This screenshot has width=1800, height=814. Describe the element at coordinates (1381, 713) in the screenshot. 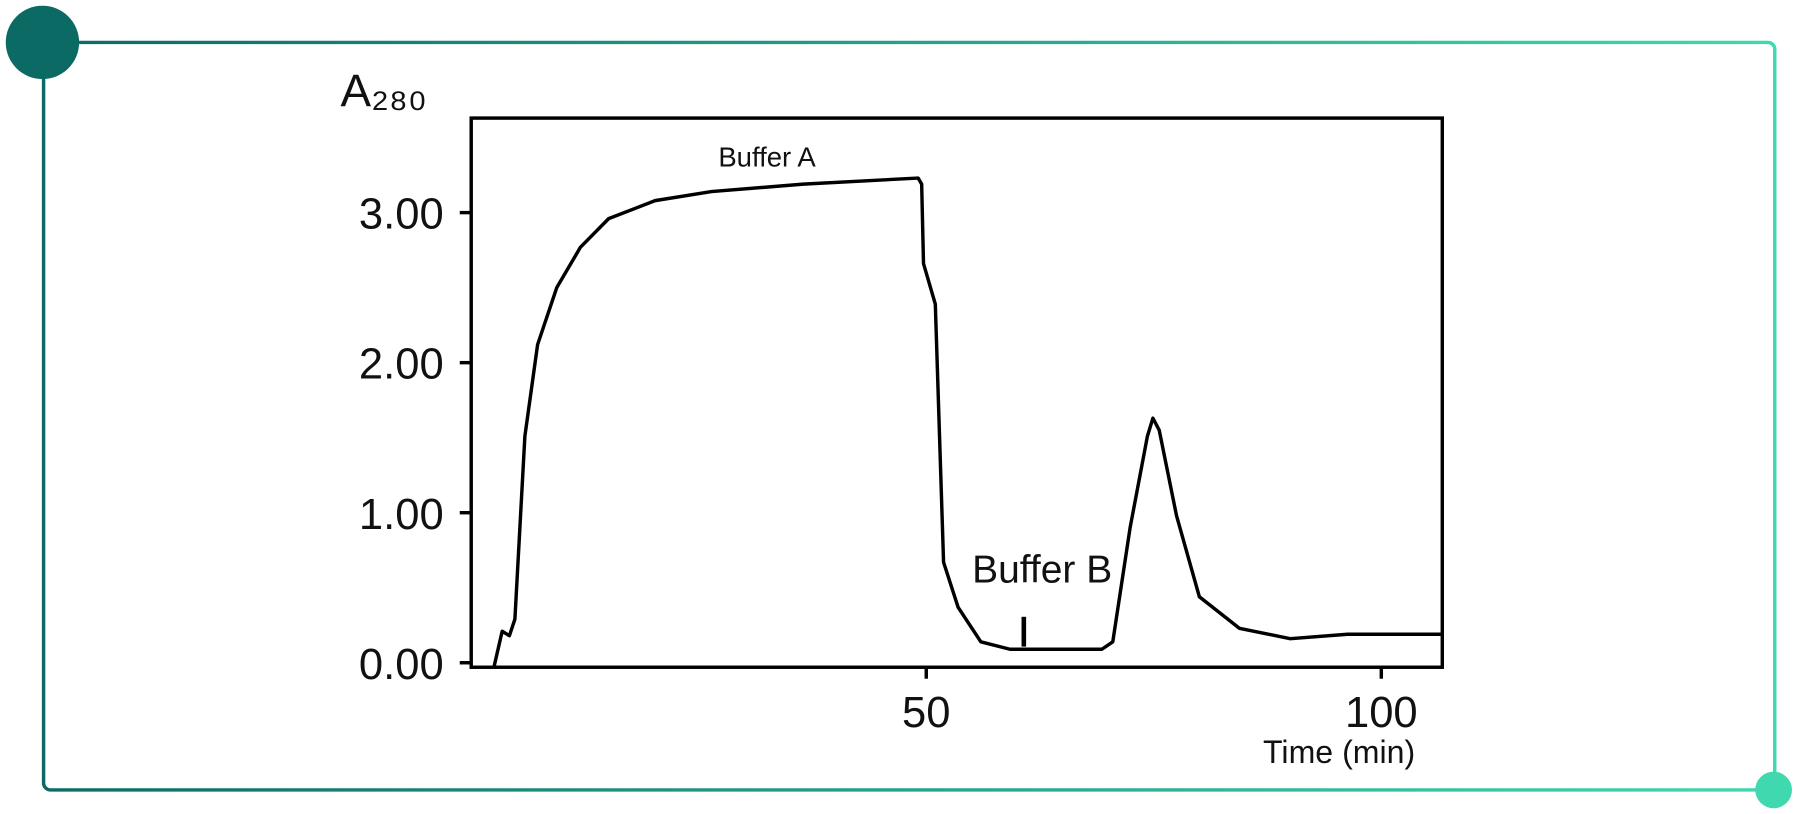

I see `x-tick-label: 100` at that location.